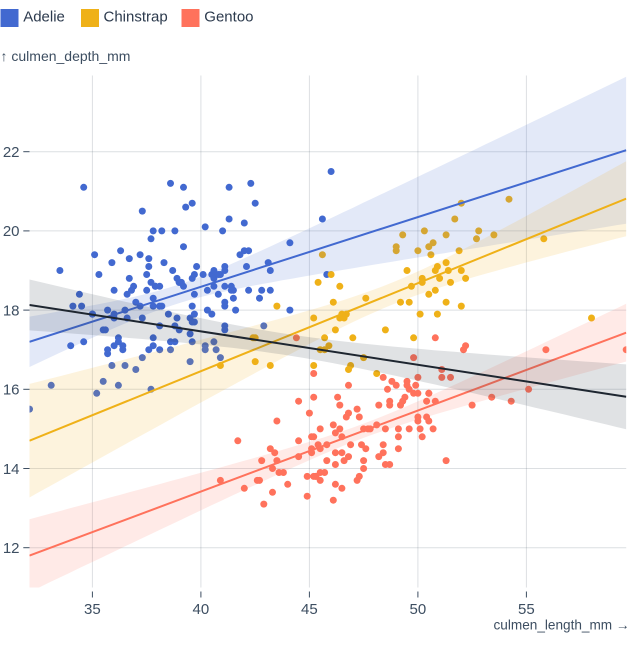 This screenshot has height=647, width=640. Describe the element at coordinates (11, 548) in the screenshot. I see `svg-text: 12` at that location.